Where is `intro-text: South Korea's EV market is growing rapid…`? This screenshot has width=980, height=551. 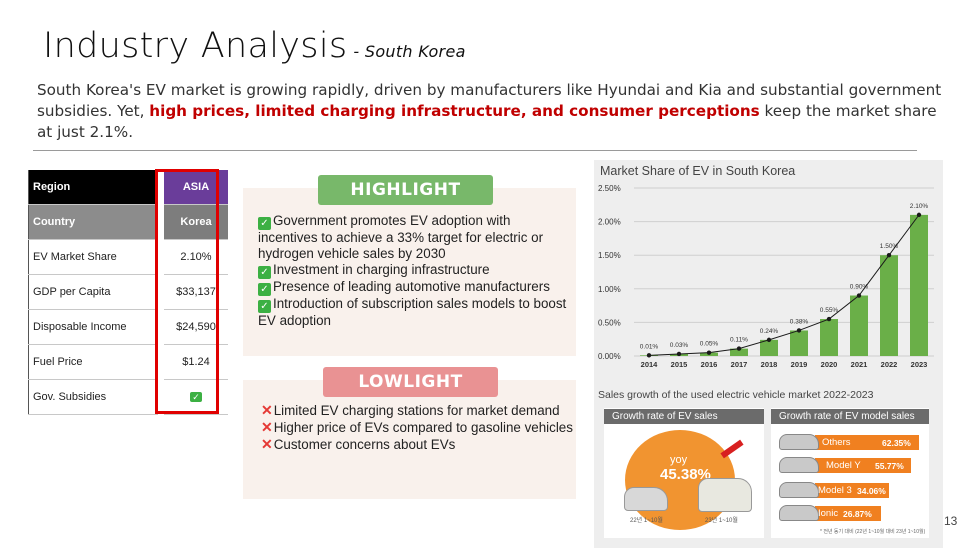 intro-text: South Korea's EV market is growing rapid… is located at coordinates (489, 100).